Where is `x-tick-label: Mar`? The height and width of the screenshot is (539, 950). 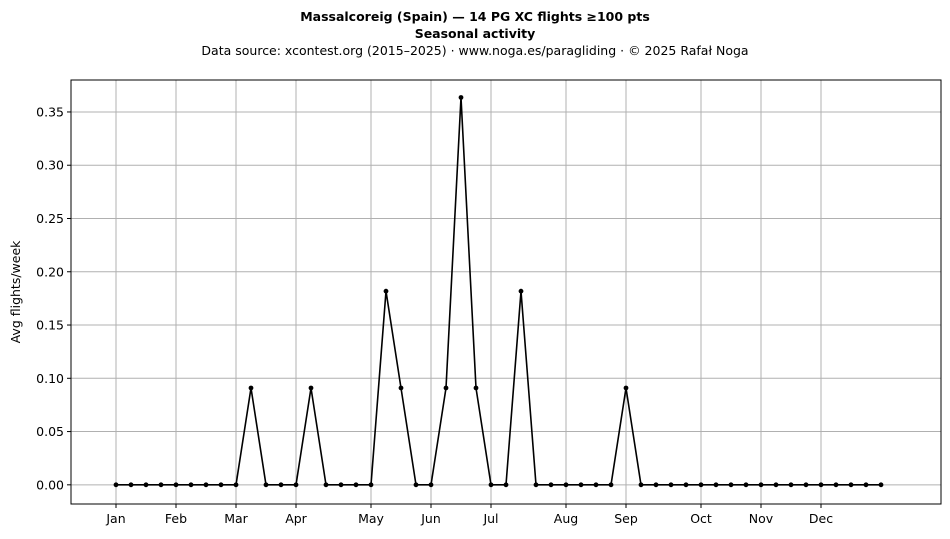 x-tick-label: Mar is located at coordinates (236, 518).